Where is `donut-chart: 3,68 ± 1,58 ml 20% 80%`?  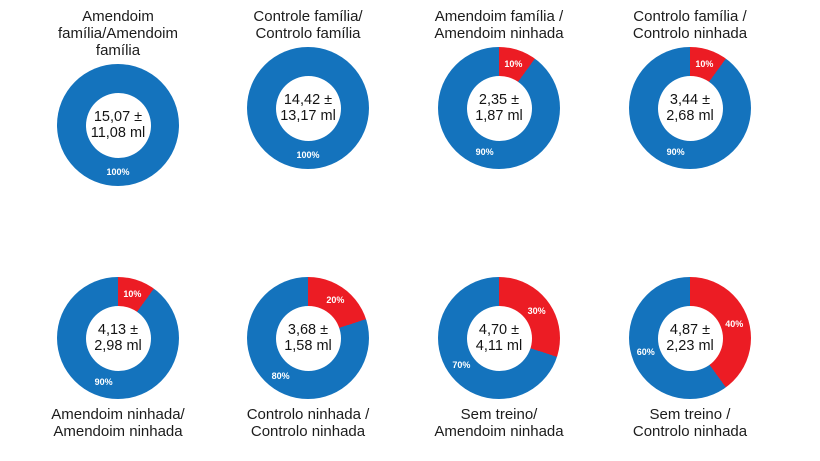
donut-chart: 3,68 ± 1,58 ml 20% 80% is located at coordinates (308, 338).